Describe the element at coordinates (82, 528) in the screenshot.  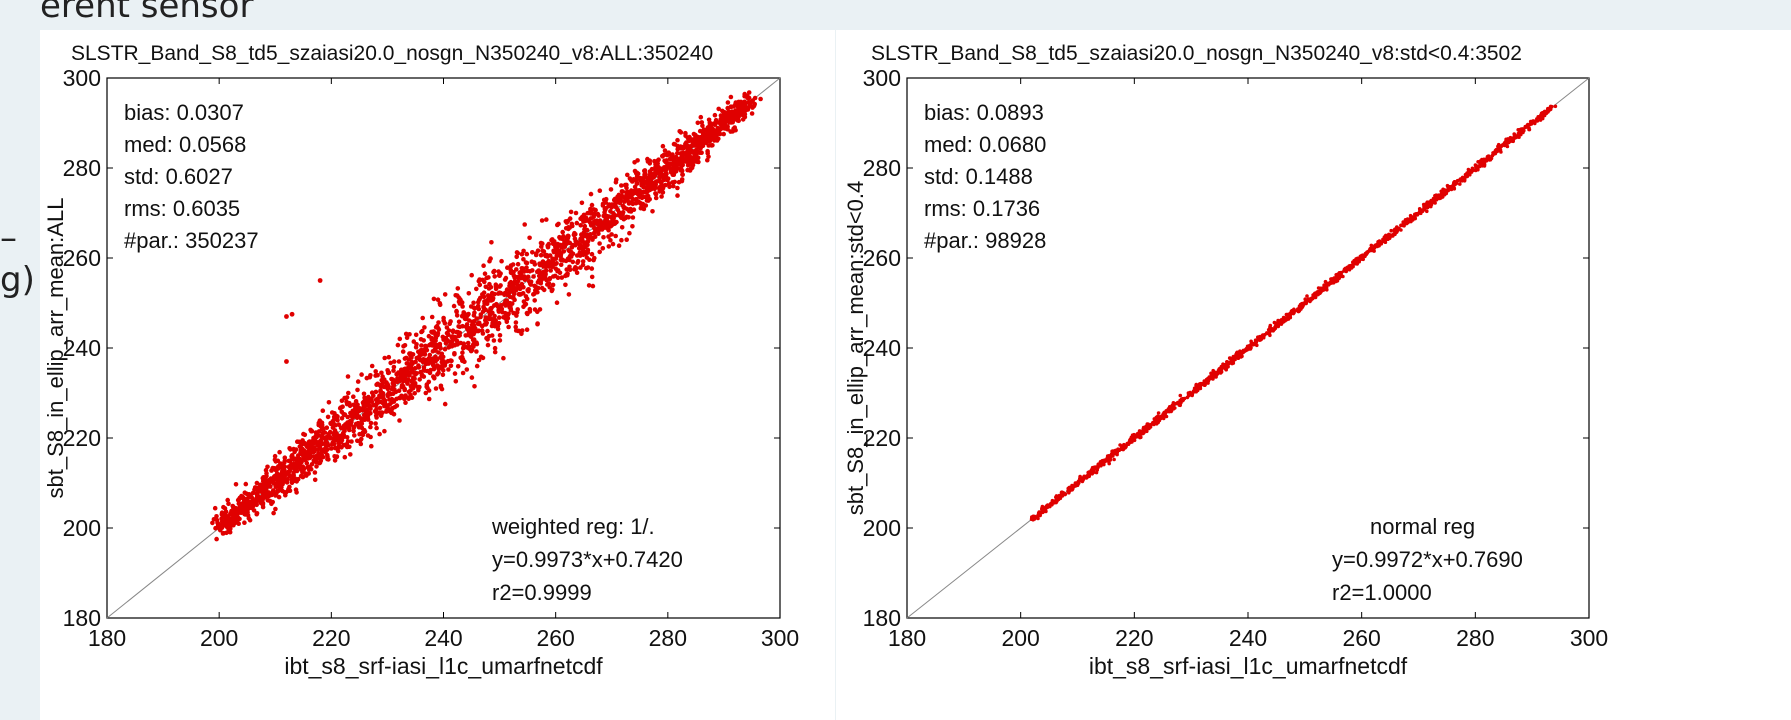
I see `y-tick-label: 200` at that location.